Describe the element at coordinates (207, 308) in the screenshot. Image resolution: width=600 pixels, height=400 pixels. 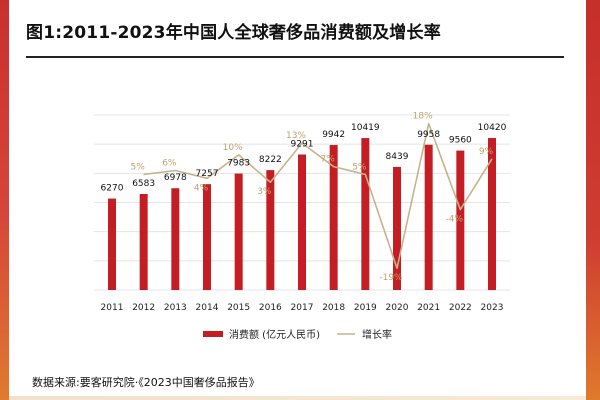
I see `x-tick-label-2014: 2014` at that location.